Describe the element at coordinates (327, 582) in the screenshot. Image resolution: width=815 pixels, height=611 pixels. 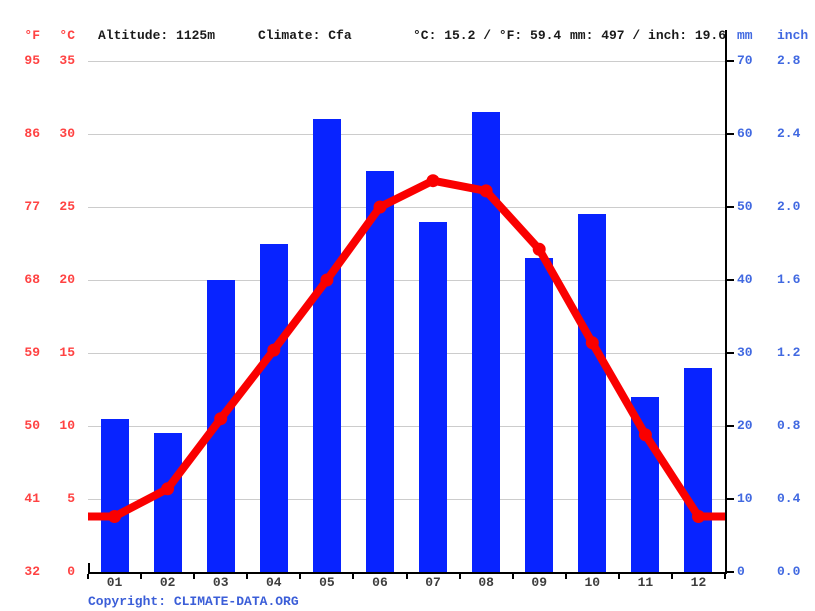
I see `month-label-05: 05` at that location.